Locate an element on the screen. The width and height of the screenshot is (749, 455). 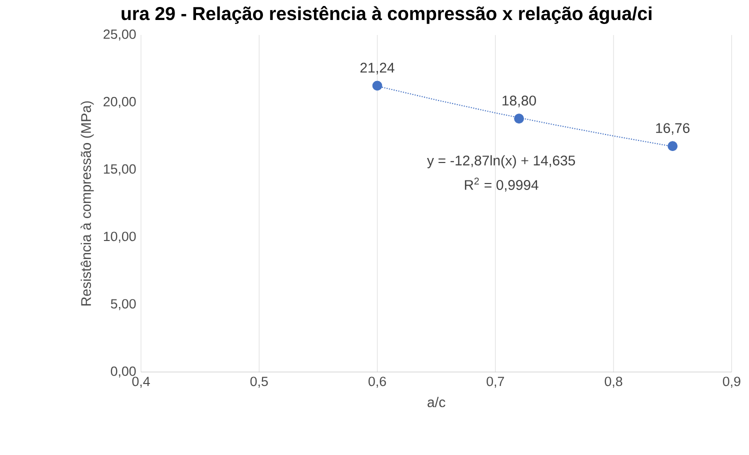
data-label: 21,24 is located at coordinates (377, 68).